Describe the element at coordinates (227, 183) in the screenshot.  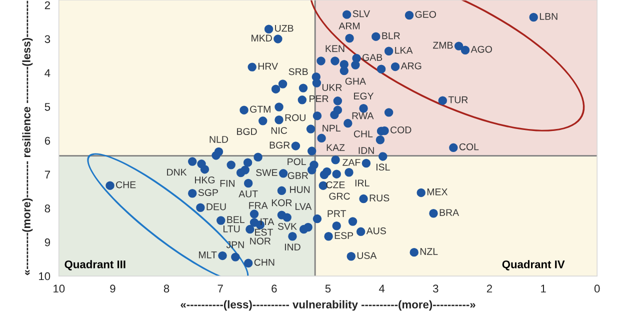
I see `annotation: FIN` at that location.